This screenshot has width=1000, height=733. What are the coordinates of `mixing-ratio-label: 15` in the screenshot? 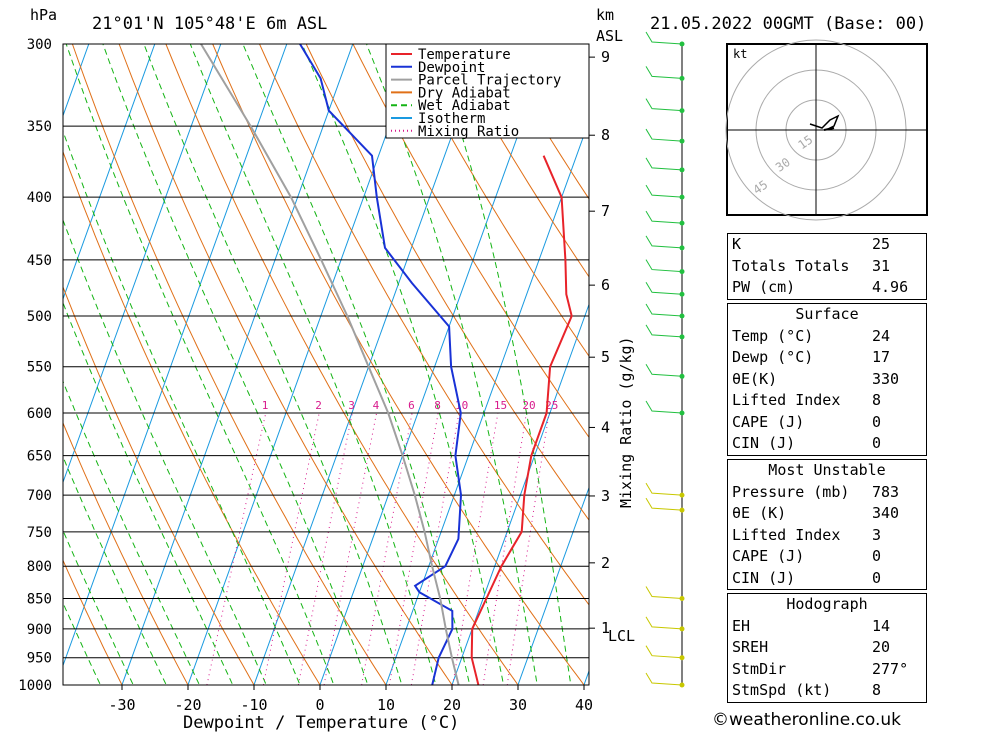 It's located at (500, 405).